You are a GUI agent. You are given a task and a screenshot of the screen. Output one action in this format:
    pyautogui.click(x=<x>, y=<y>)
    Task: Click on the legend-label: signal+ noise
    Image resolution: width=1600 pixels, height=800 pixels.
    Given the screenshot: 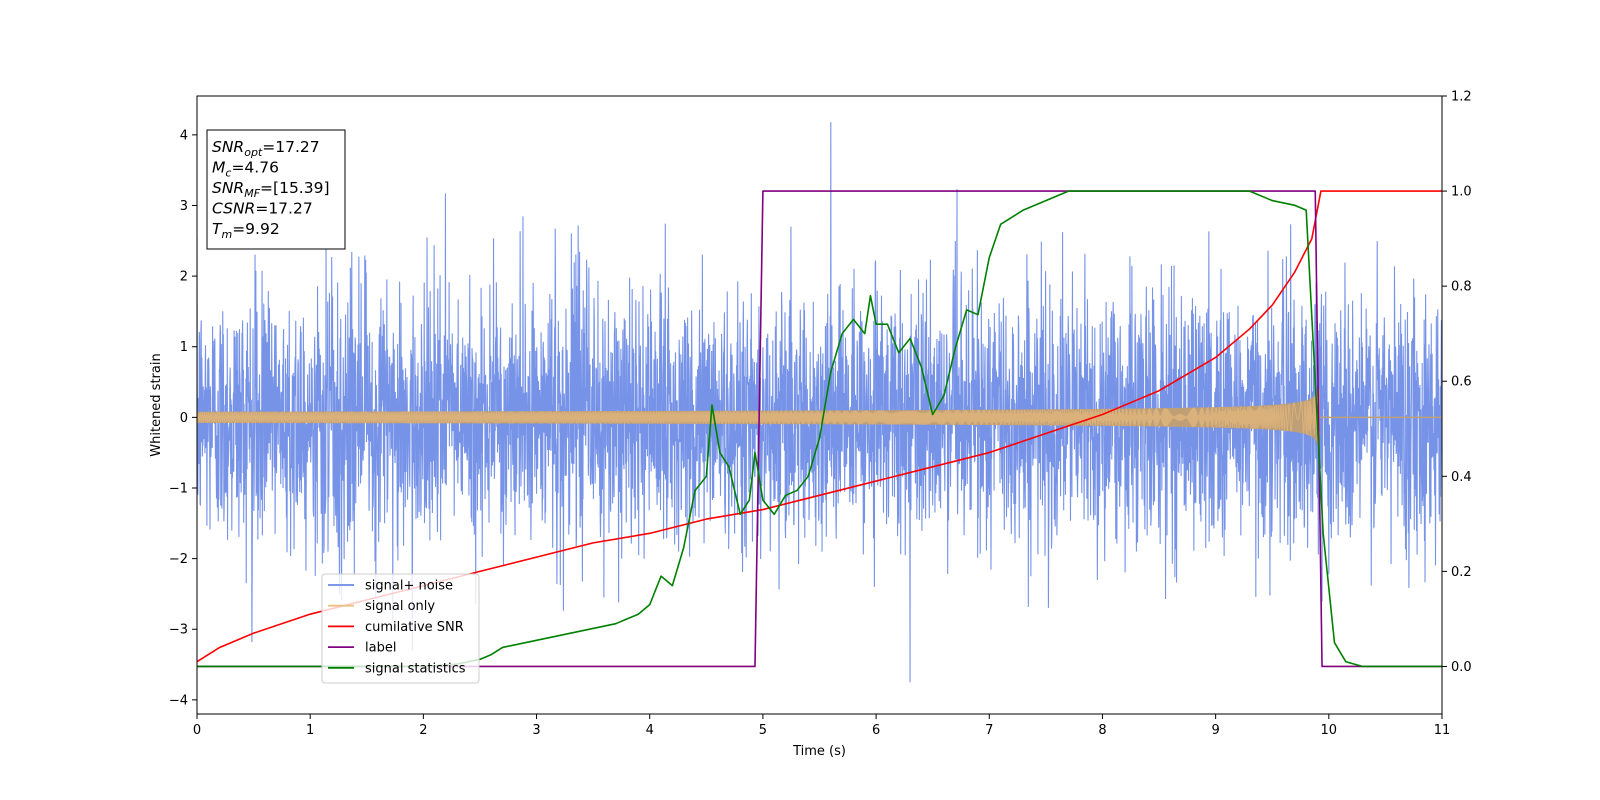 What is the action you would take?
    pyautogui.click(x=409, y=586)
    